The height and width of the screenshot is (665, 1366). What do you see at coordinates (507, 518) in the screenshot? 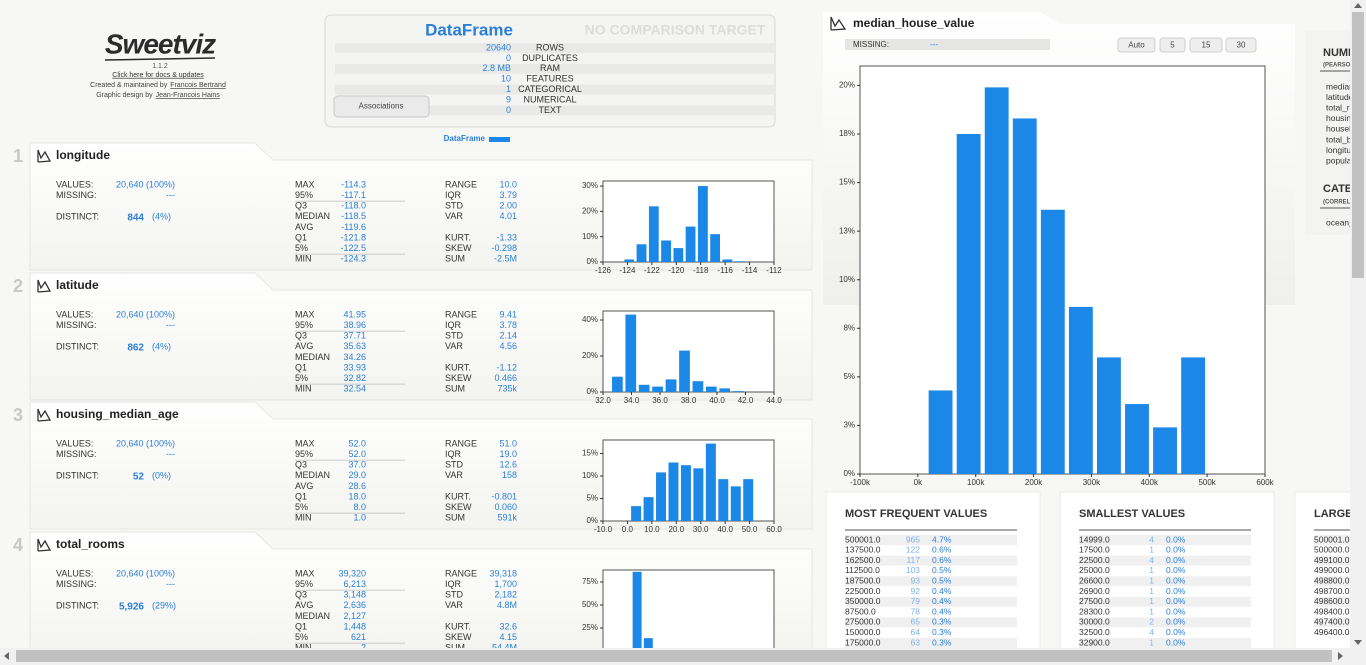
I see `stat-value: 591k` at bounding box center [507, 518].